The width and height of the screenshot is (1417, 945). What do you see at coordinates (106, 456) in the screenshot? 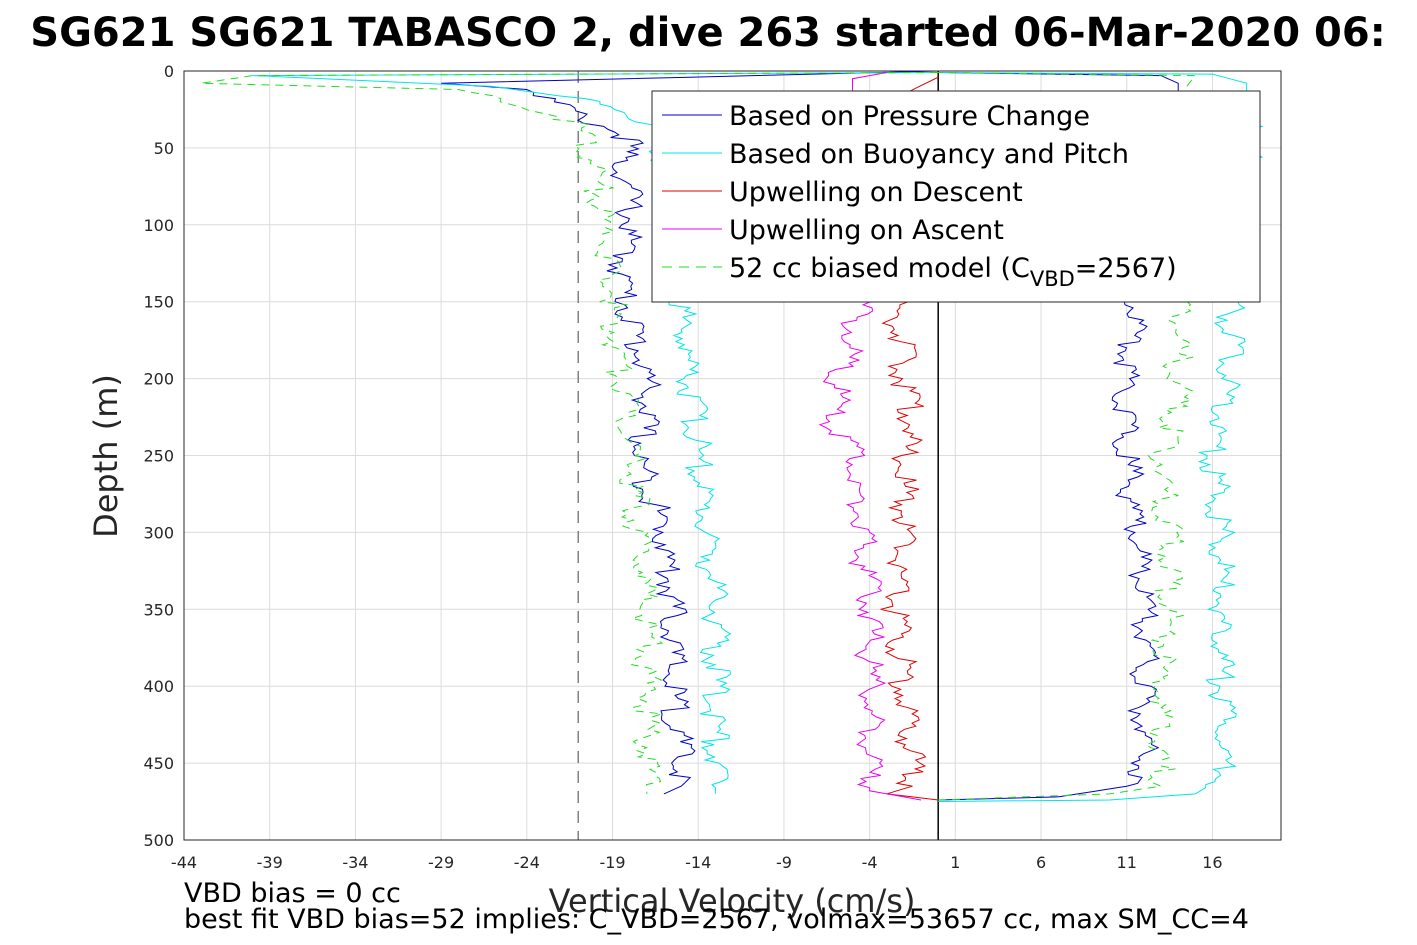
I see `y-axis-label: Depth (m)` at bounding box center [106, 456].